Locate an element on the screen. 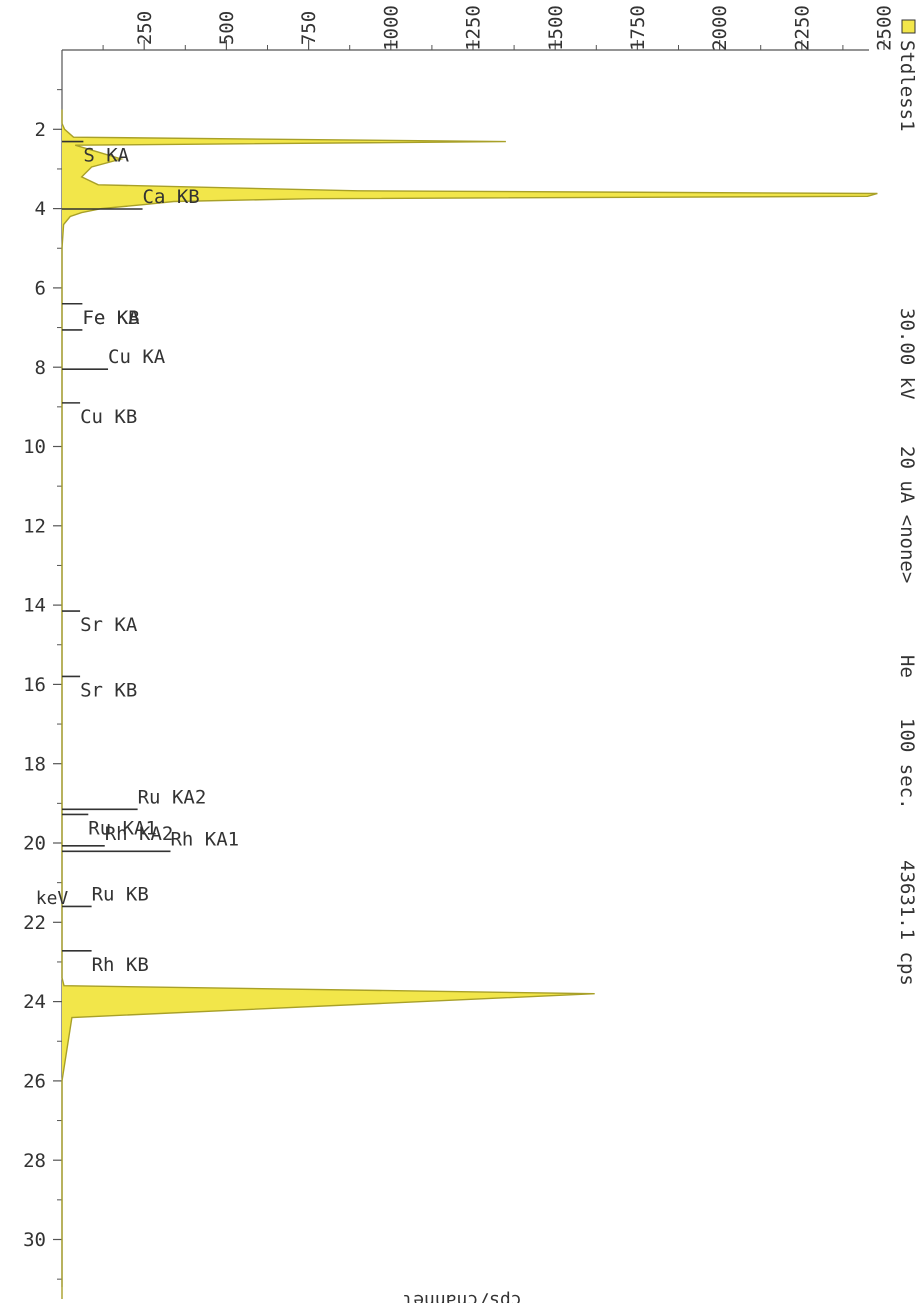 The image size is (924, 1303). element-marker-label: Cu KA is located at coordinates (137, 357).